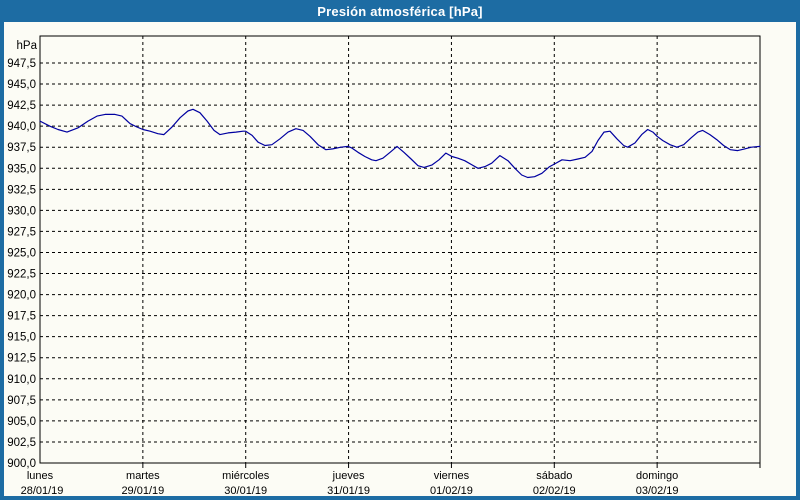 The width and height of the screenshot is (800, 500). What do you see at coordinates (27, 46) in the screenshot?
I see `y-axis-unit-label: hPa` at bounding box center [27, 46].